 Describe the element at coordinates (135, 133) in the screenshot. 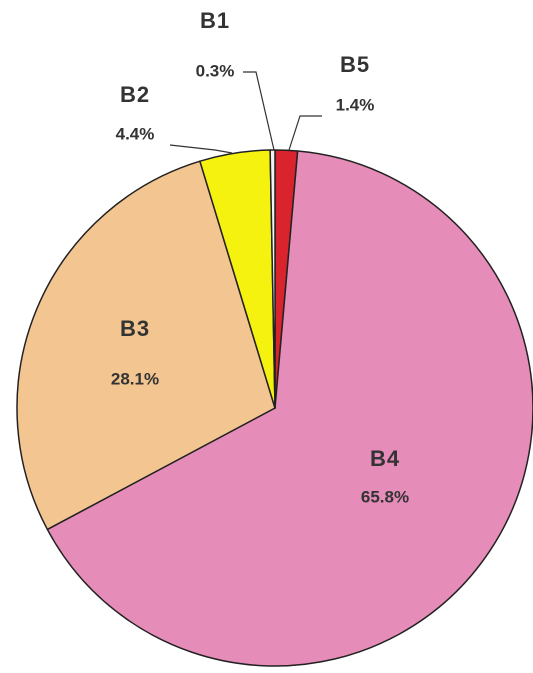

I see `slice-value-label: 4.4%` at that location.